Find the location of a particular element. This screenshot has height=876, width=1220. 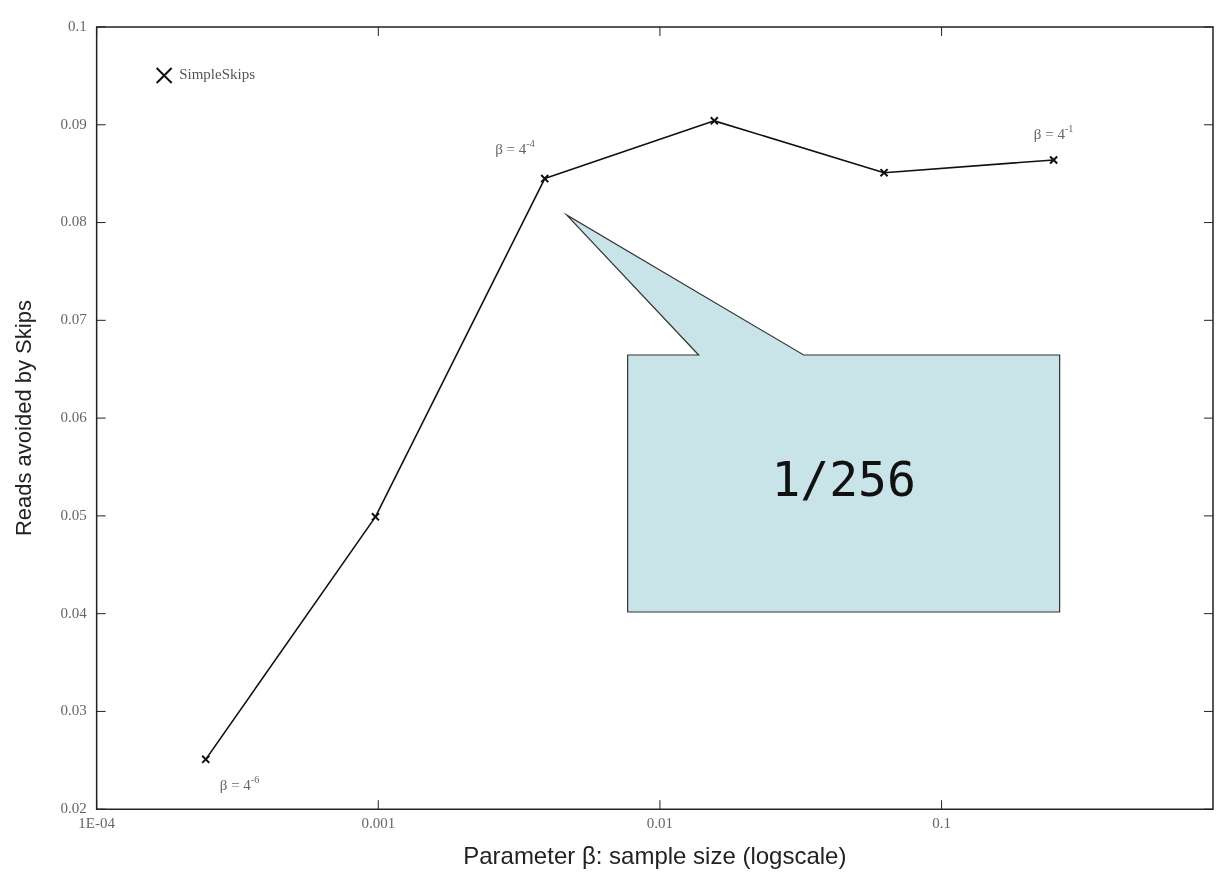

y-tick-label: 0.02 is located at coordinates (73, 808).